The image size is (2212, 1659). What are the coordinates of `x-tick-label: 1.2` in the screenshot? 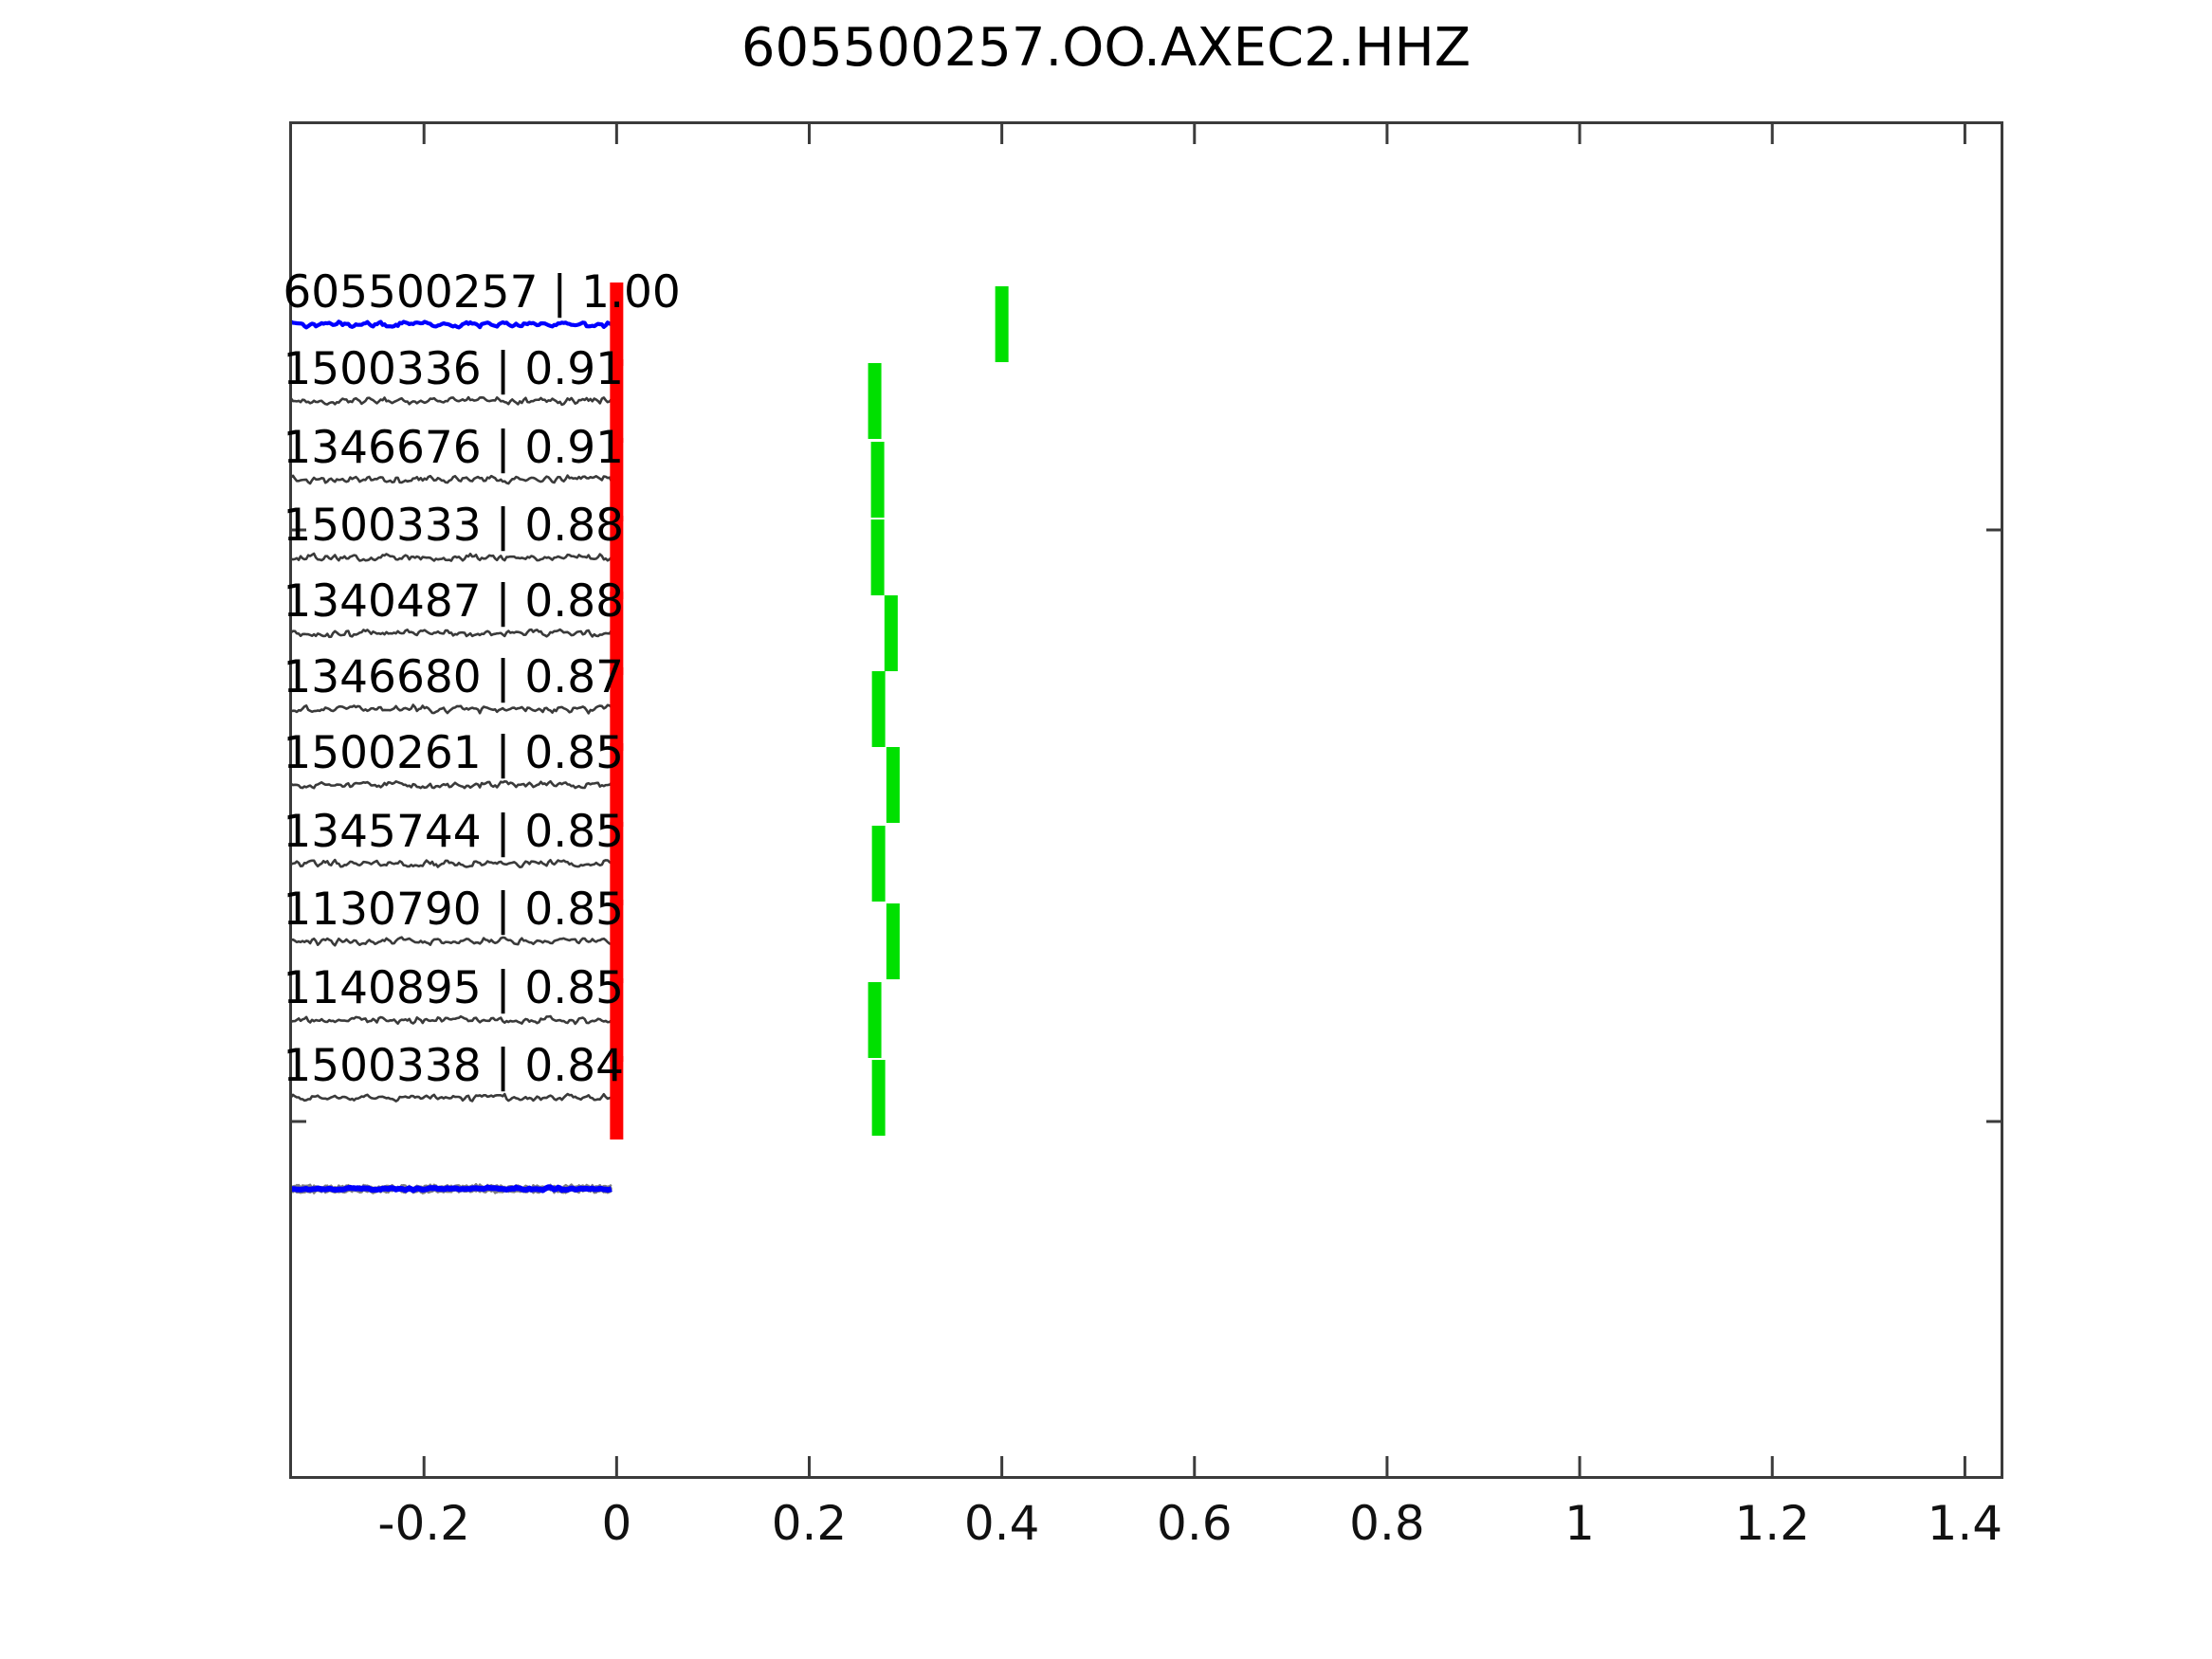 It's located at (1772, 1523).